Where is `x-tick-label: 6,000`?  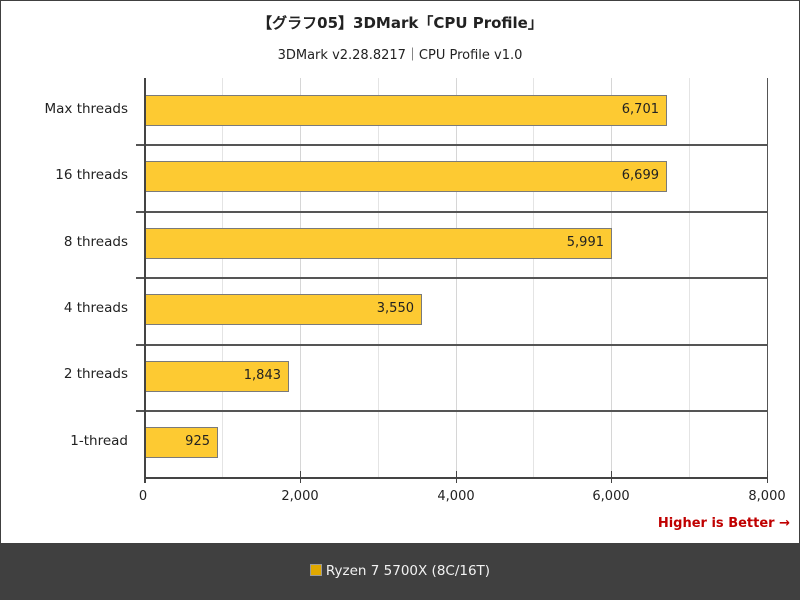
x-tick-label: 6,000 is located at coordinates (611, 496).